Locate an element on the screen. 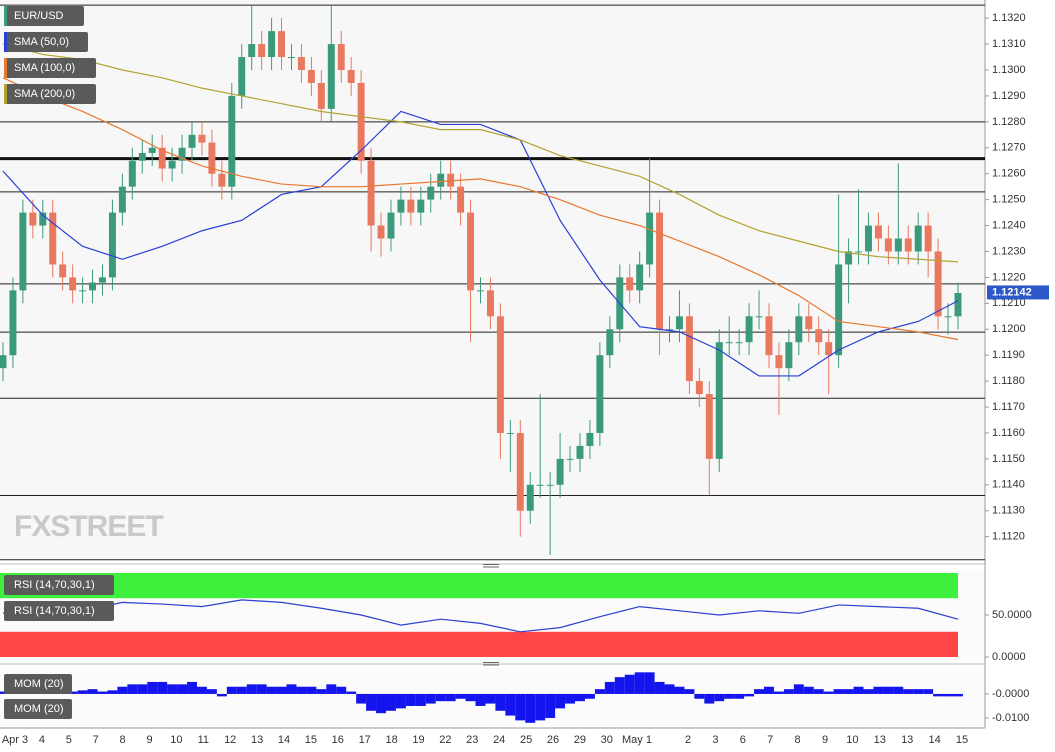  y-tick-label: 1.1150 is located at coordinates (1008, 459).